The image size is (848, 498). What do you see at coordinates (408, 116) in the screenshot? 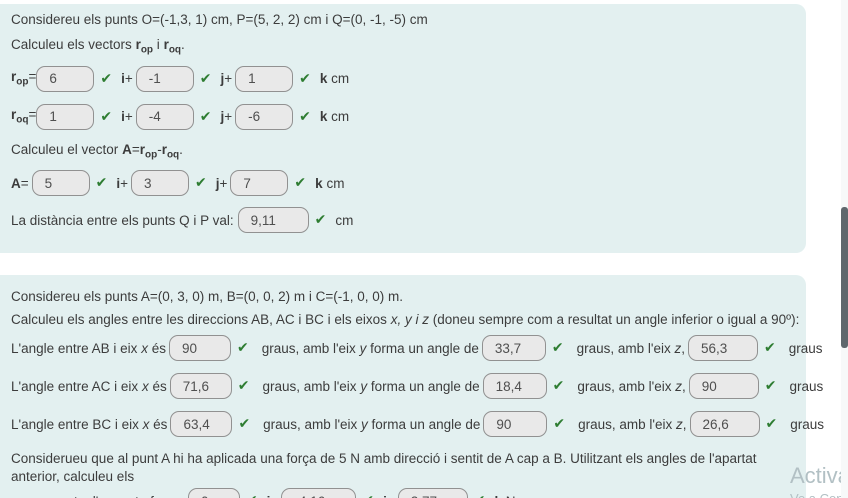
I see `vector-row-roq: roq= ✔ i+ ✔ j+ ✔ k cm` at bounding box center [408, 116].